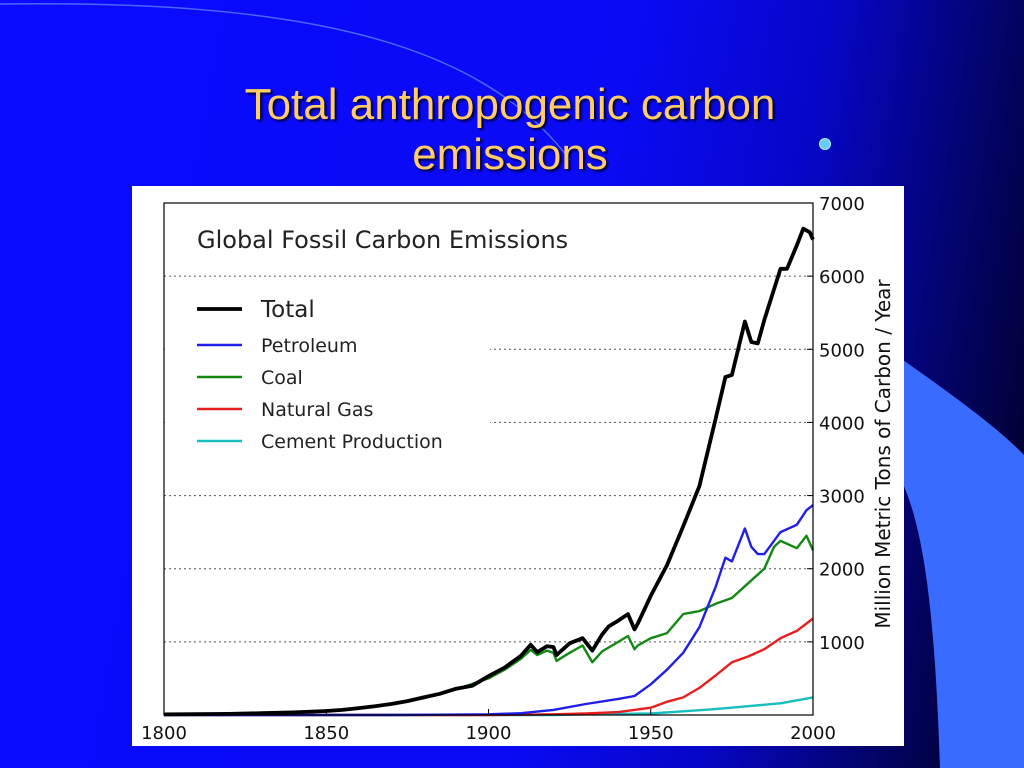 The image size is (1024, 768). Describe the element at coordinates (489, 667) in the screenshot. I see `series-line-natural-gas` at that location.